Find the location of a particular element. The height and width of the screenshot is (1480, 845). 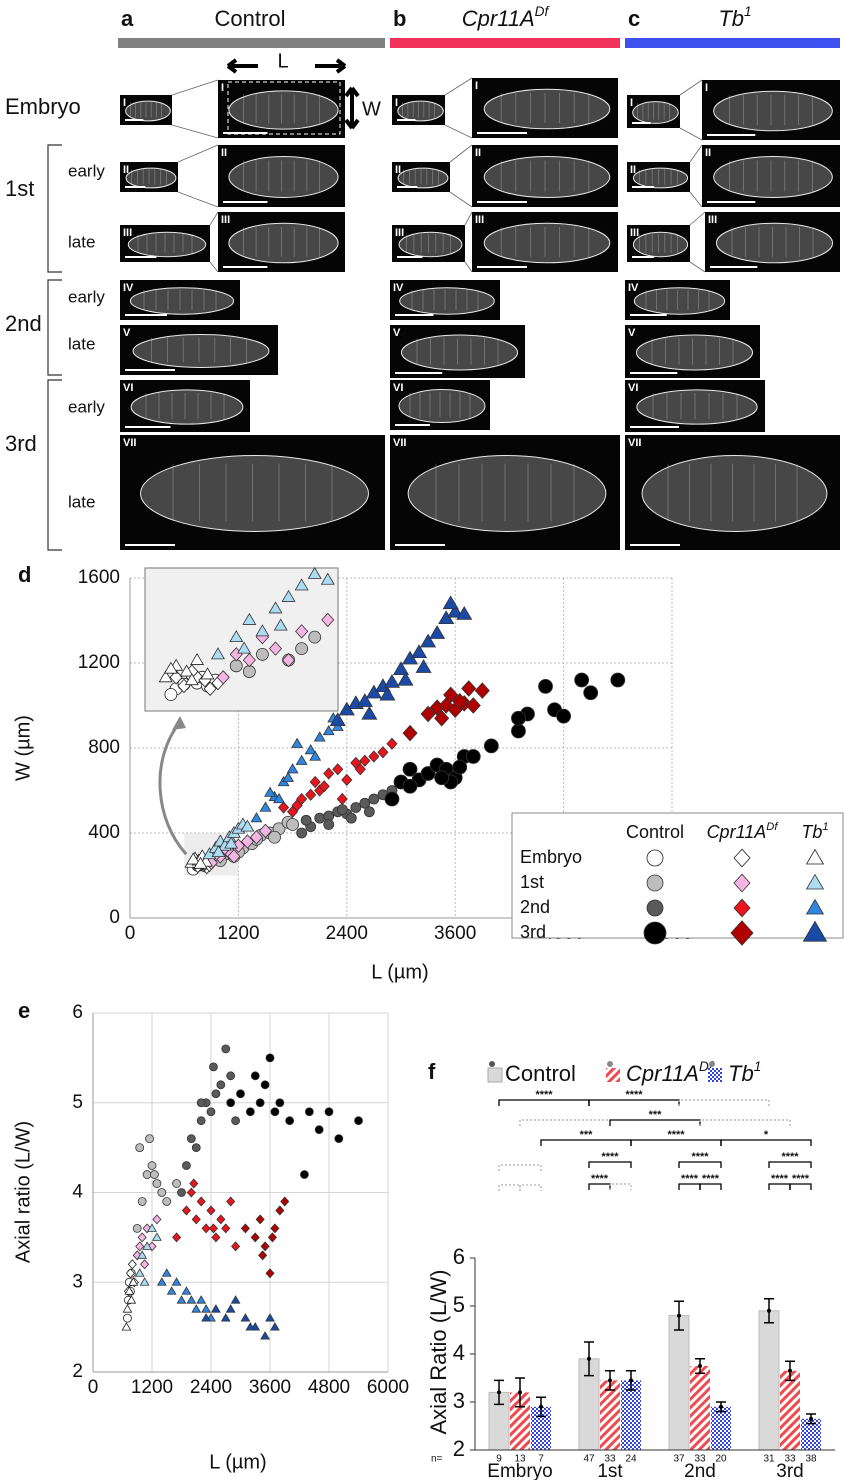

width-arrow is located at coordinates (352, 108).